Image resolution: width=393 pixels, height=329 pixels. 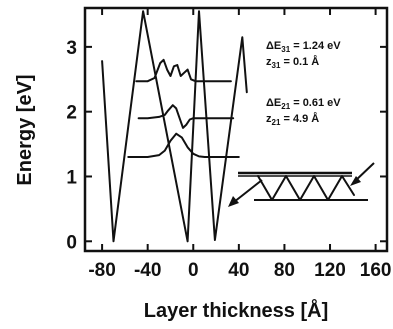 I want to click on y-axis-title: Energy [eV], so click(x=25, y=129).